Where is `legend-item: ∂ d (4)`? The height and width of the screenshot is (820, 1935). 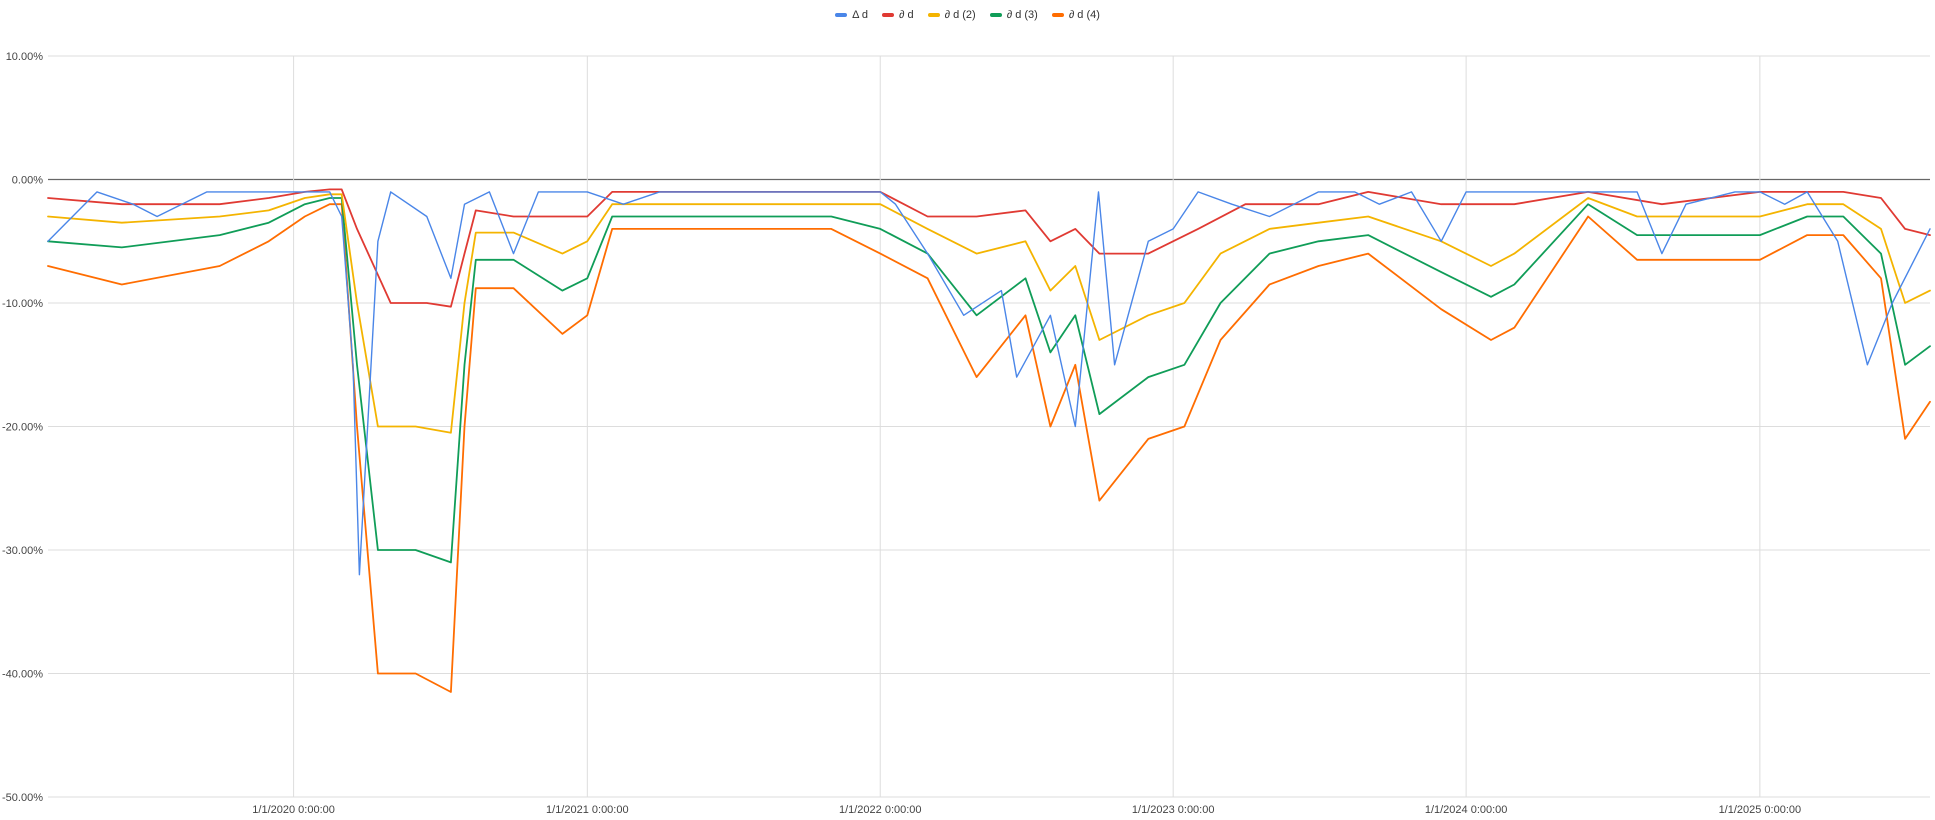 legend-item: ∂ d (4) is located at coordinates (1075, 15).